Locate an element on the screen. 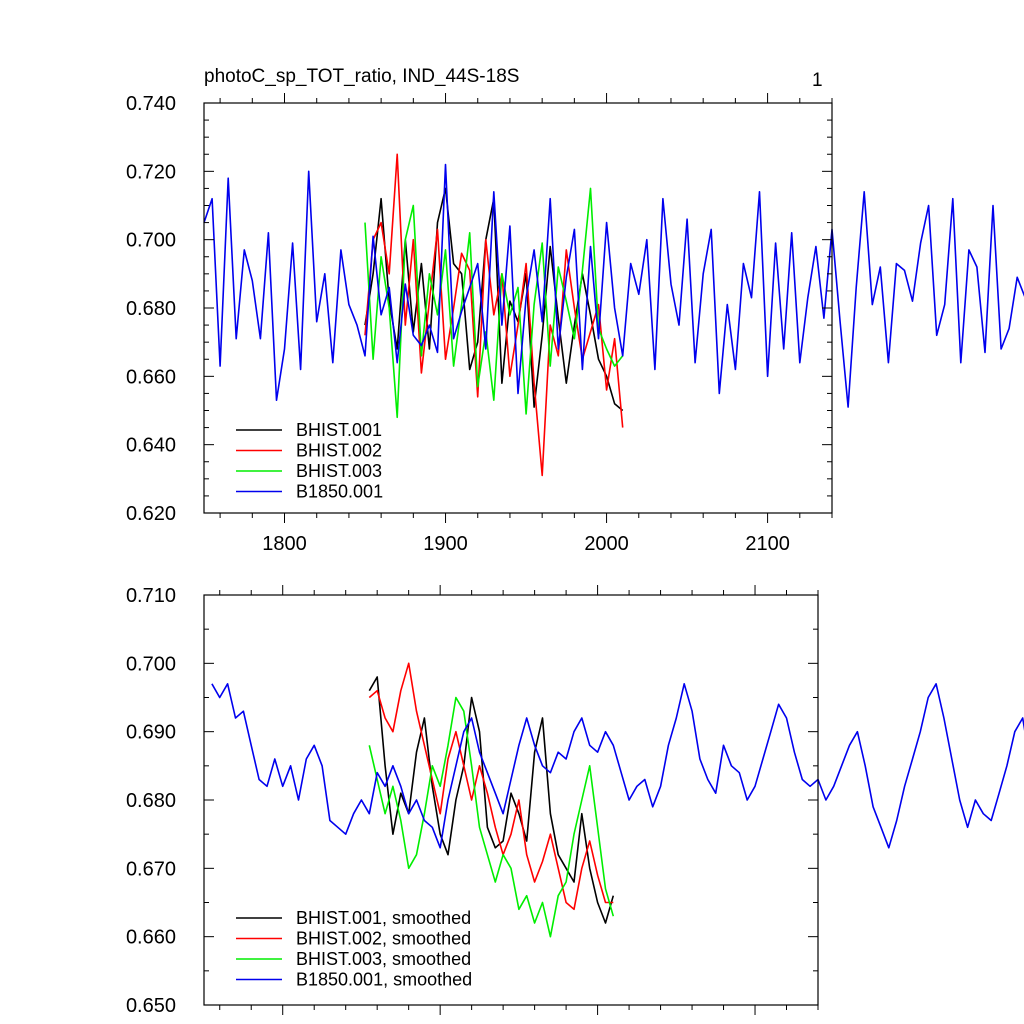 The height and width of the screenshot is (1024, 1024). legend-label: BHIST.003 is located at coordinates (339, 471).